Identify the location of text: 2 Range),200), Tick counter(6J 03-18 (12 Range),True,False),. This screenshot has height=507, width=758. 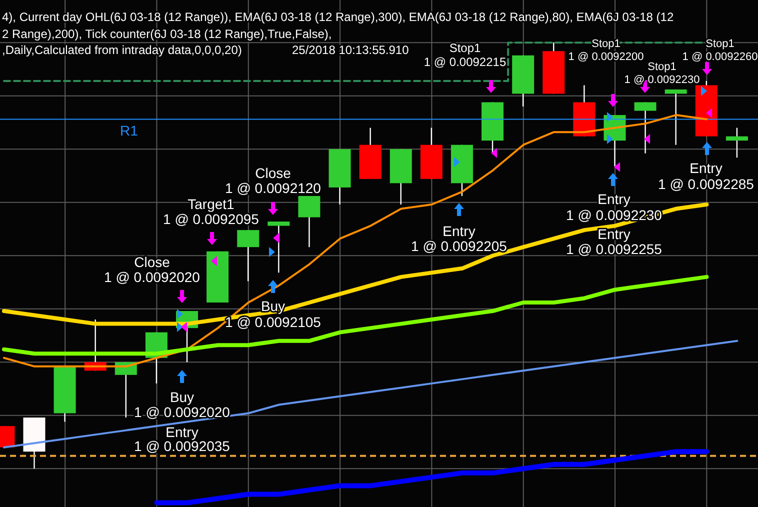
(167, 34).